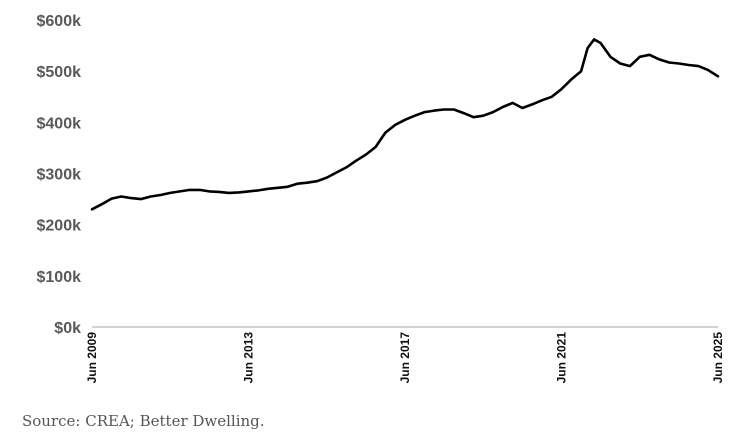  I want to click on x-tick-label: Jun 2021, so click(562, 358).